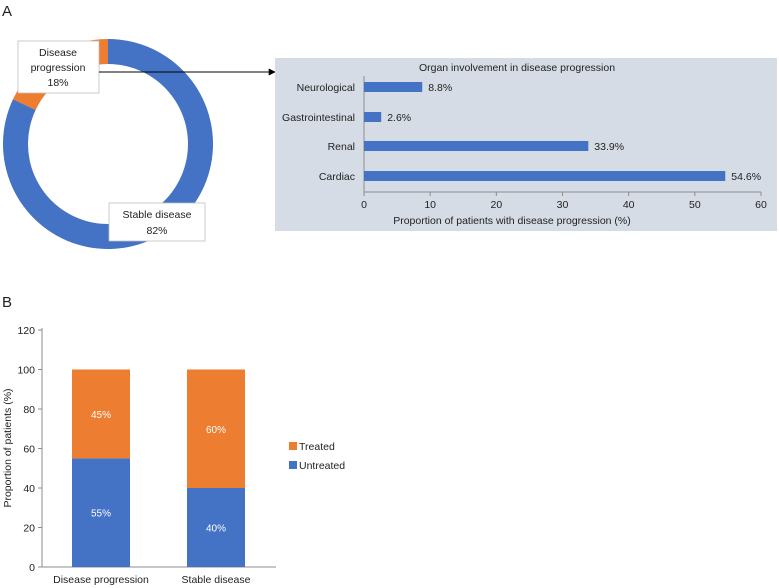 This screenshot has height=588, width=779. What do you see at coordinates (57, 83) in the screenshot?
I see `donut-label-progression-value: 18%` at bounding box center [57, 83].